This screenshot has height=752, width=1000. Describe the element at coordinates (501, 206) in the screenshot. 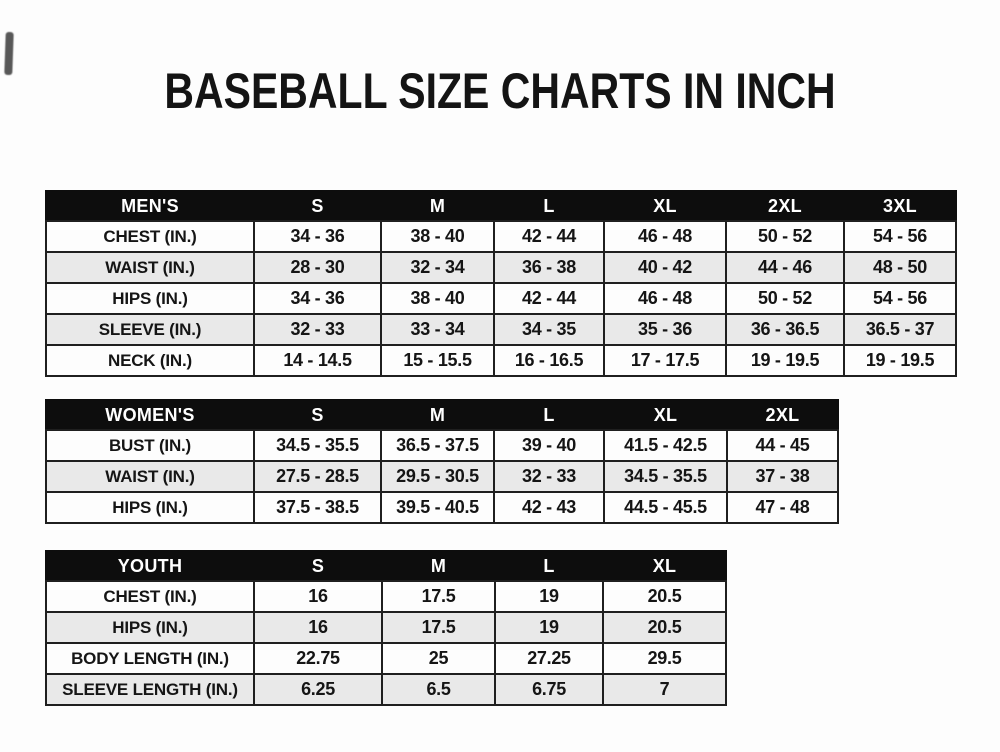

I see `table-header-row: MEN'S S M L XL 2XL 3XL` at that location.